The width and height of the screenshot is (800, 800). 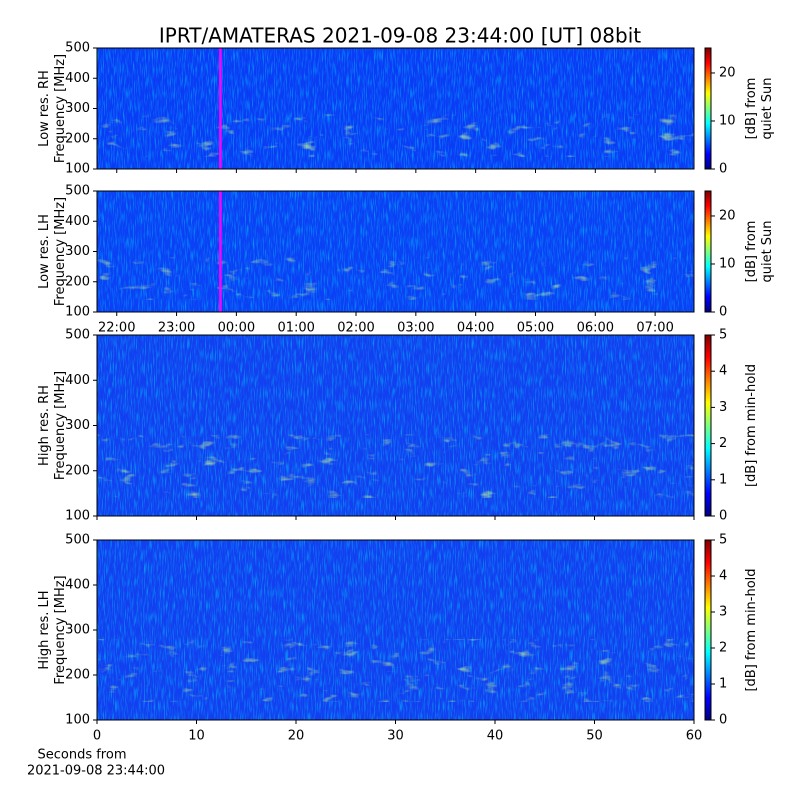 I want to click on y-axis-label-line: Low res. LH, so click(x=44, y=251).